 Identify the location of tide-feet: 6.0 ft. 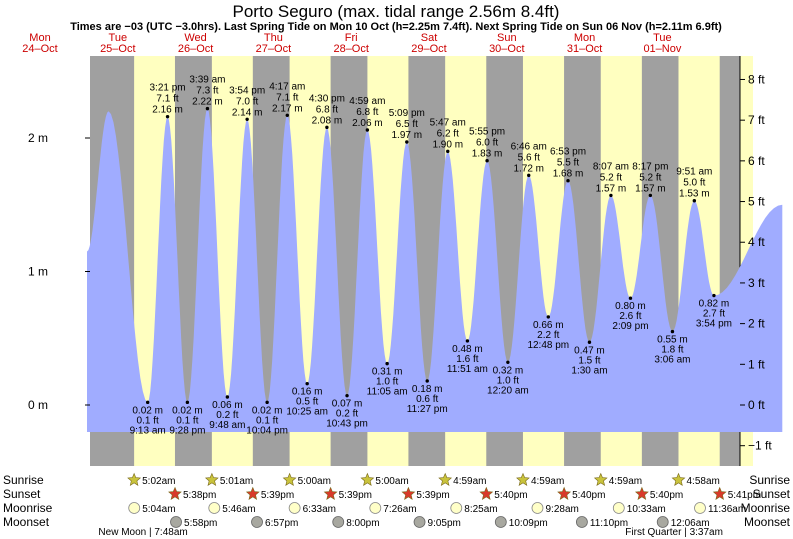
(487, 143).